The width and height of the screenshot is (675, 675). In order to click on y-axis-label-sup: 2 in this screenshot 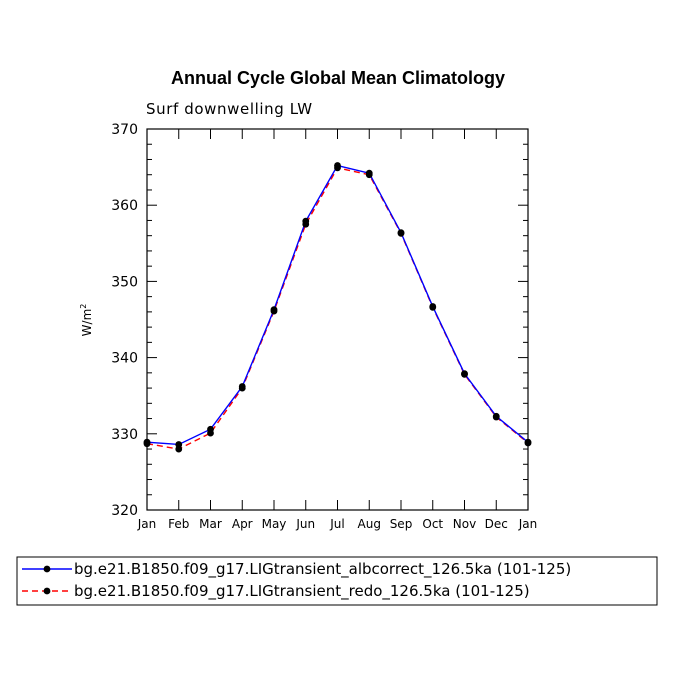, I will do `click(83, 306)`.